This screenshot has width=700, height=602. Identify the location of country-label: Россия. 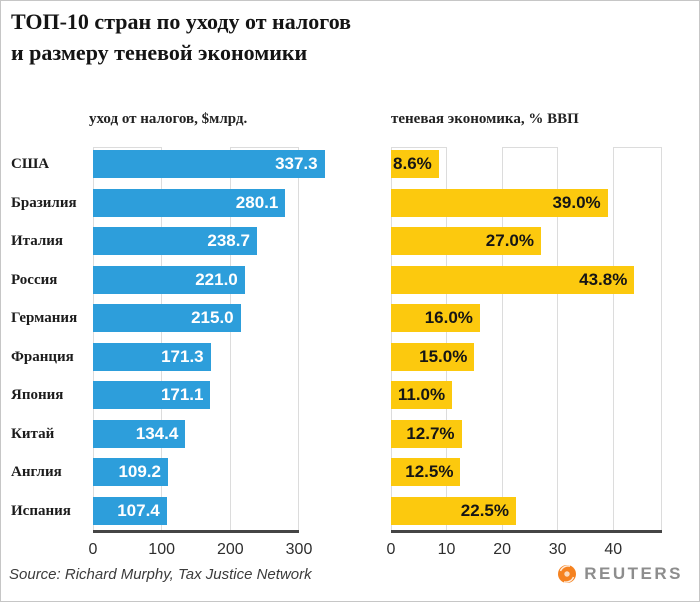
(34, 279).